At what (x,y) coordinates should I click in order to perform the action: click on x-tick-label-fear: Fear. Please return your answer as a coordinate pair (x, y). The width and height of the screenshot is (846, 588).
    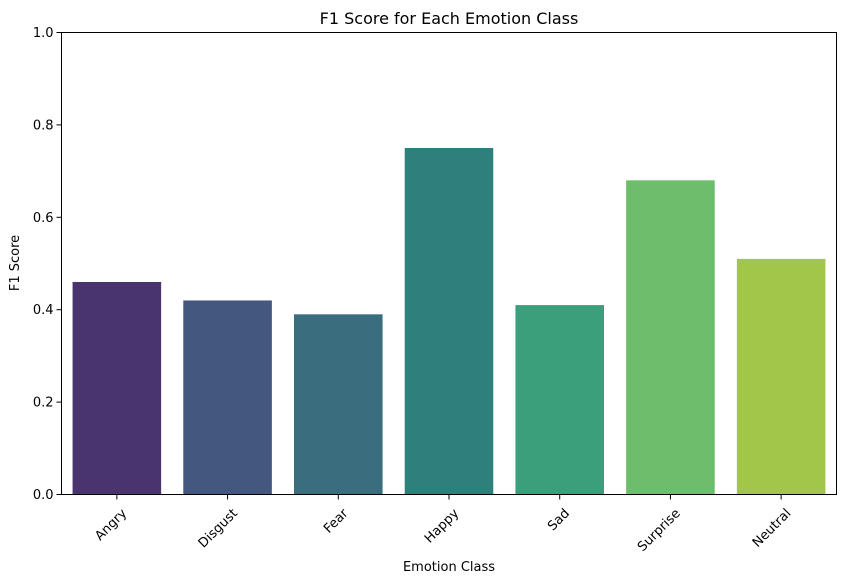
    Looking at the image, I should click on (336, 521).